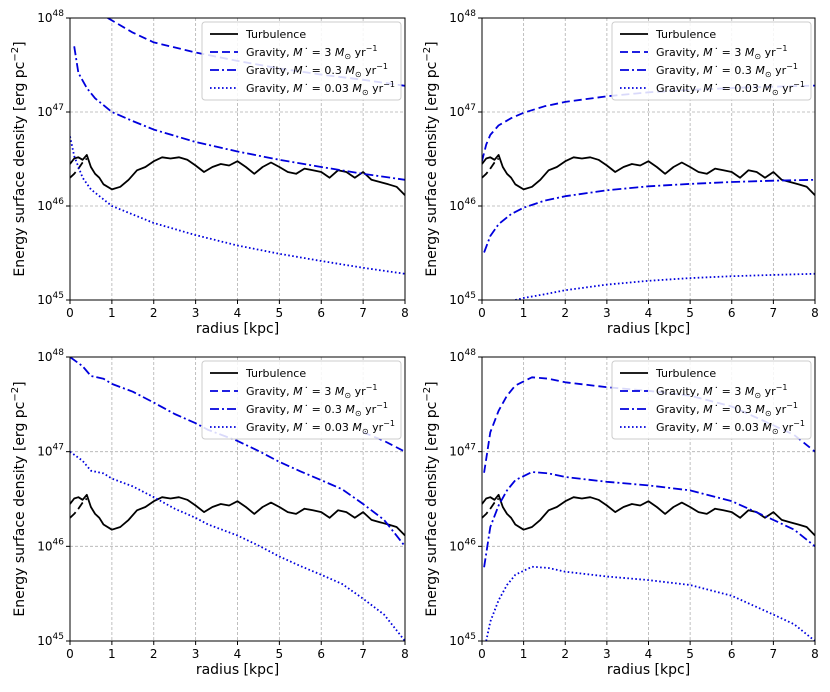 This screenshot has height=692, width=830. I want to click on series-group, so click(648, 192).